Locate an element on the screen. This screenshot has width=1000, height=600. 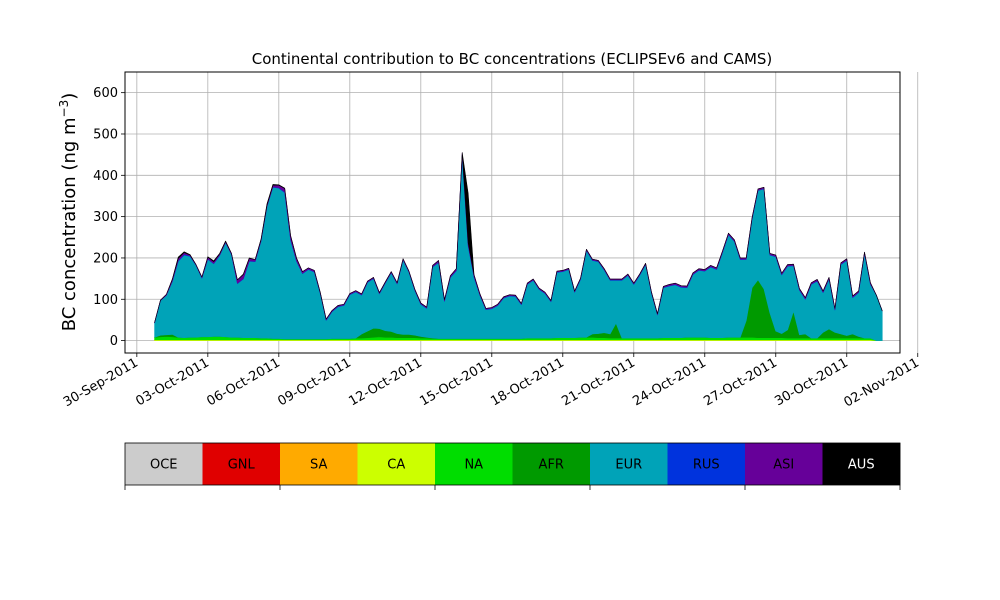
x-tick-label: 15-Oct-2011 is located at coordinates (456, 382).